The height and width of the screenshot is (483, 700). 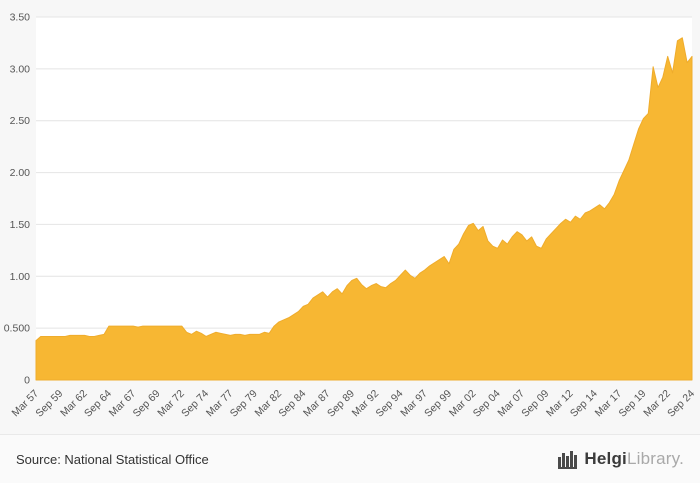 I want to click on x-tick-label: Sep 94, so click(x=390, y=404).